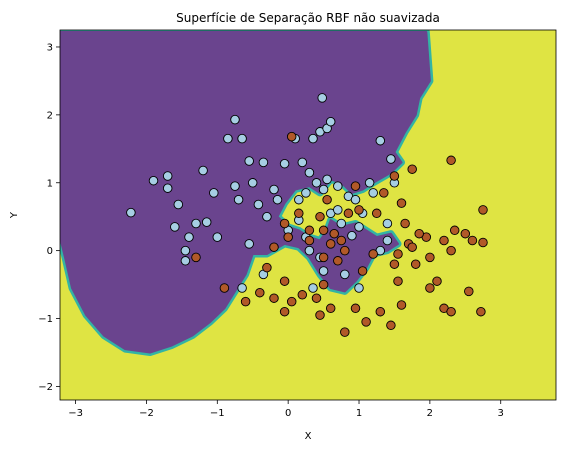 The width and height of the screenshot is (565, 454). What do you see at coordinates (501, 413) in the screenshot?
I see `x-tick-label: 3` at bounding box center [501, 413].